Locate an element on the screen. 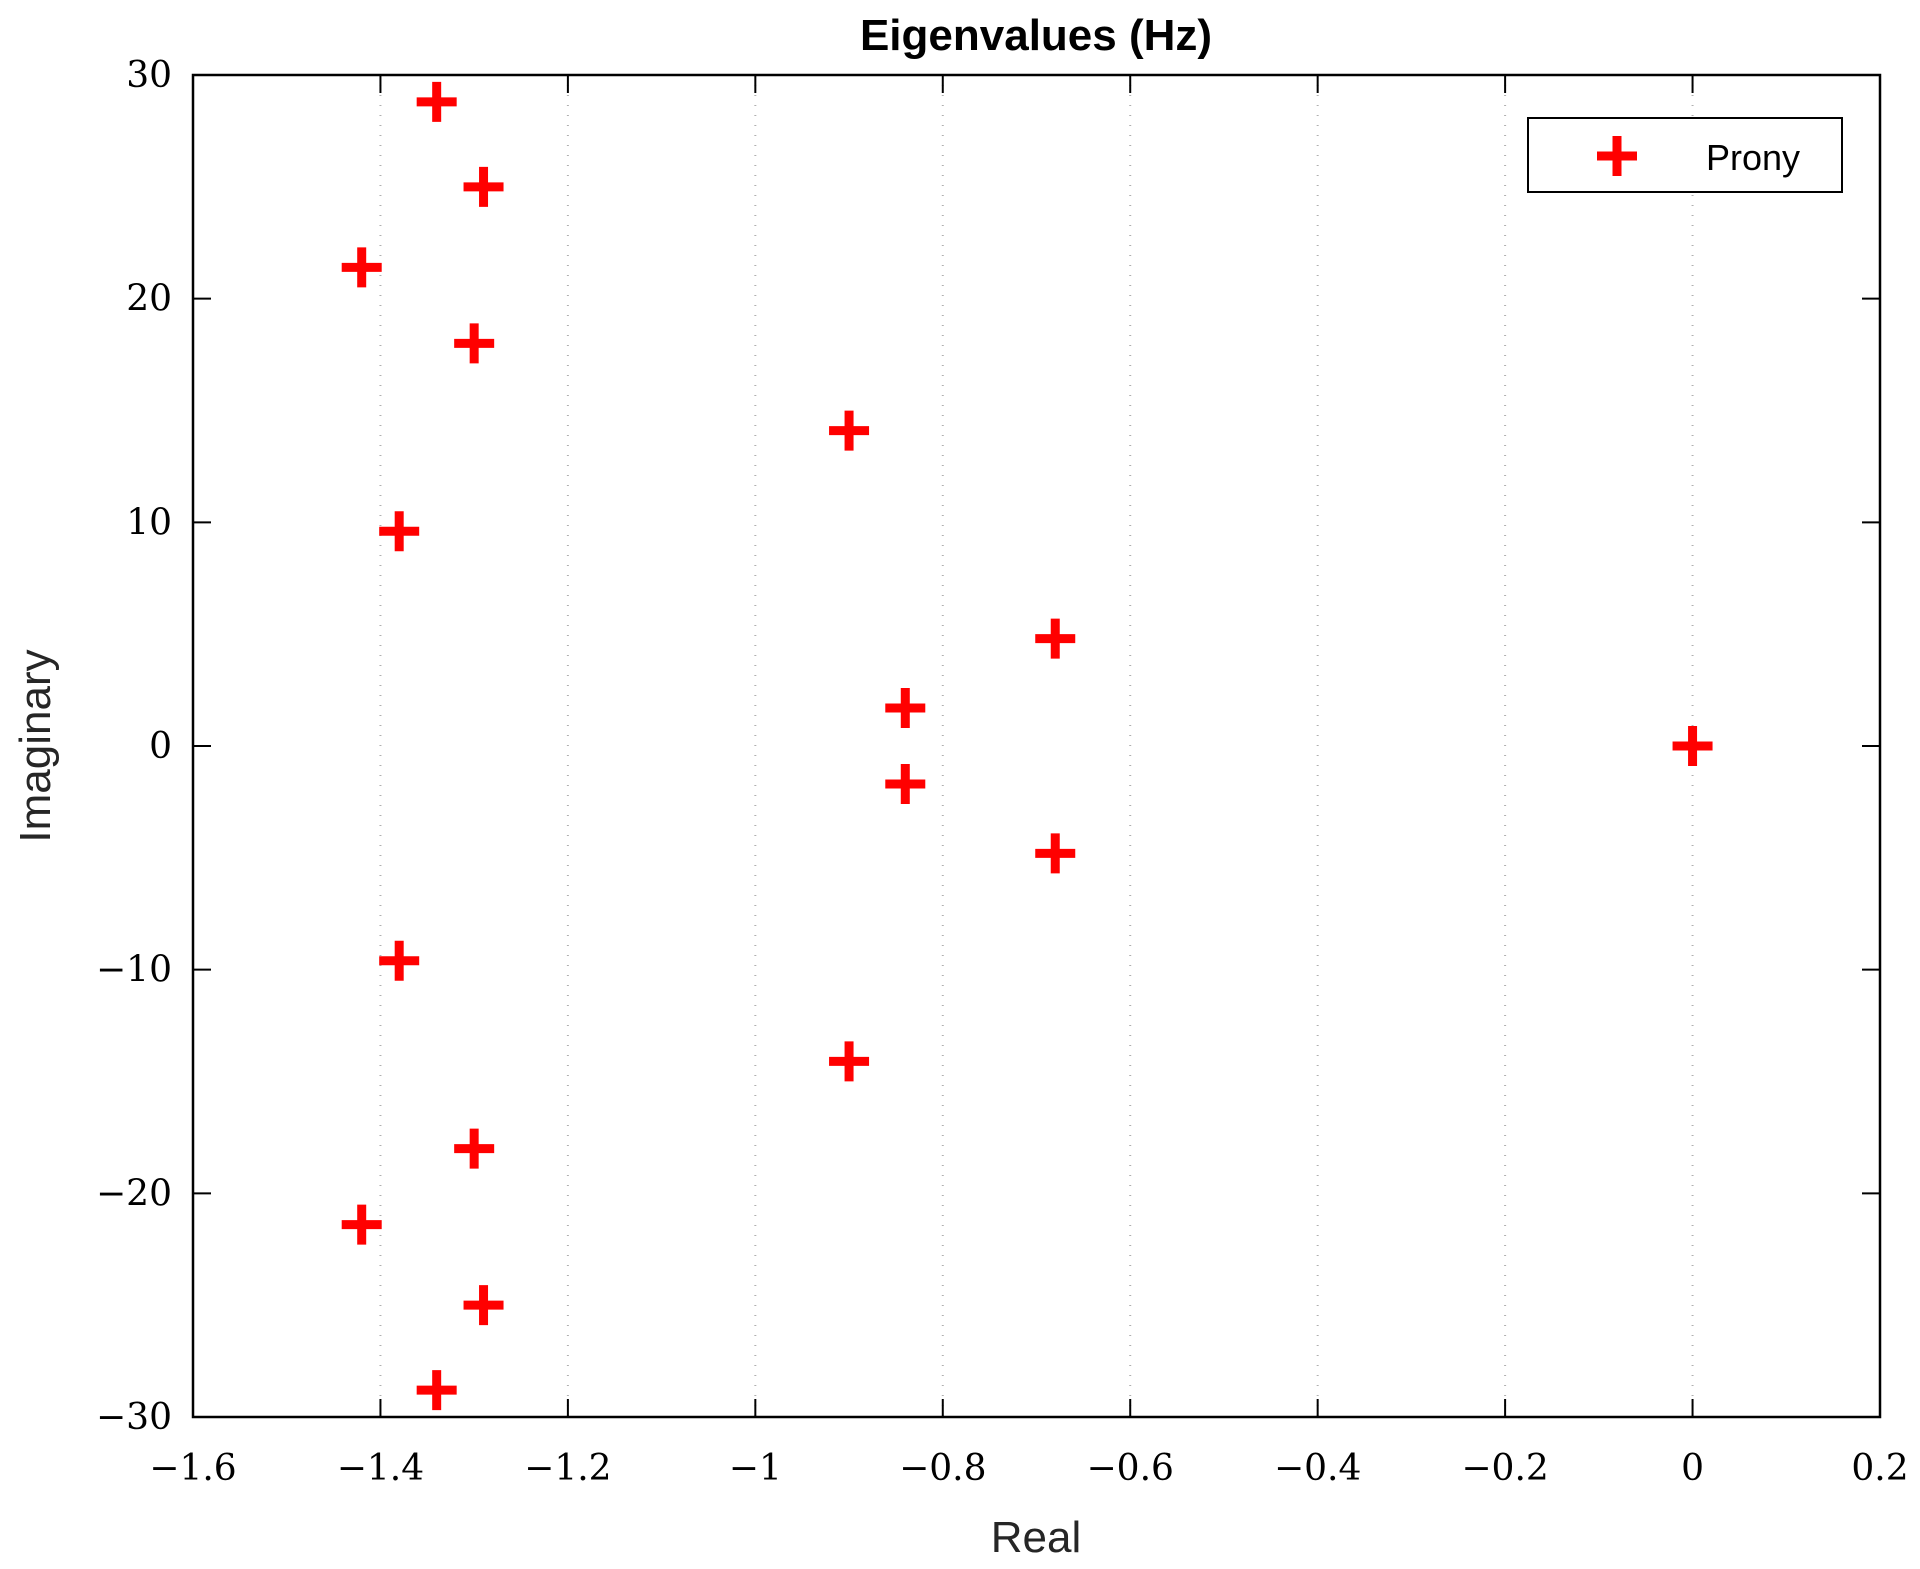  legend-box is located at coordinates (1685, 155).